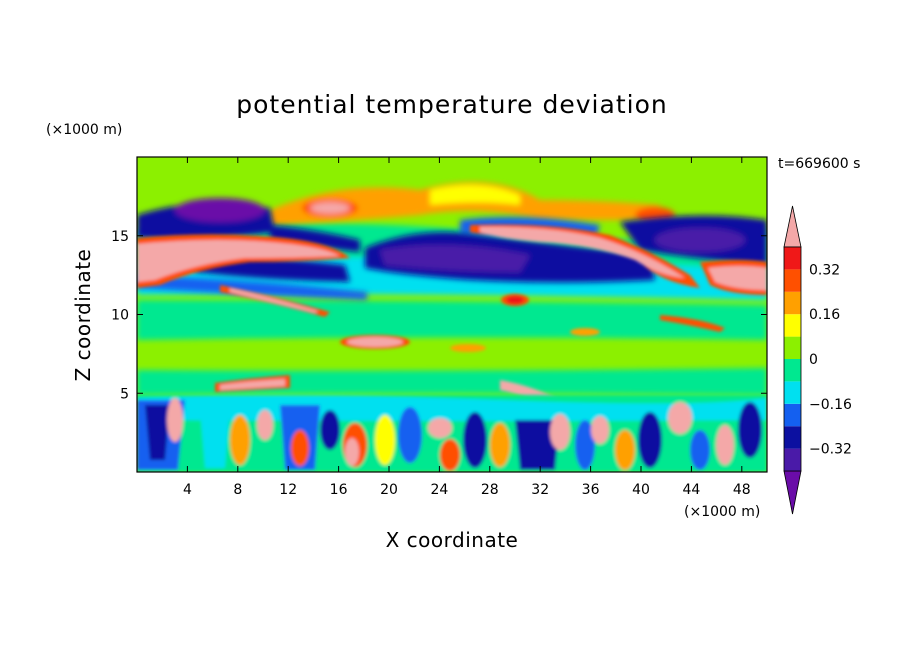  What do you see at coordinates (792, 492) in the screenshot?
I see `colorbar-bottom-extension` at bounding box center [792, 492].